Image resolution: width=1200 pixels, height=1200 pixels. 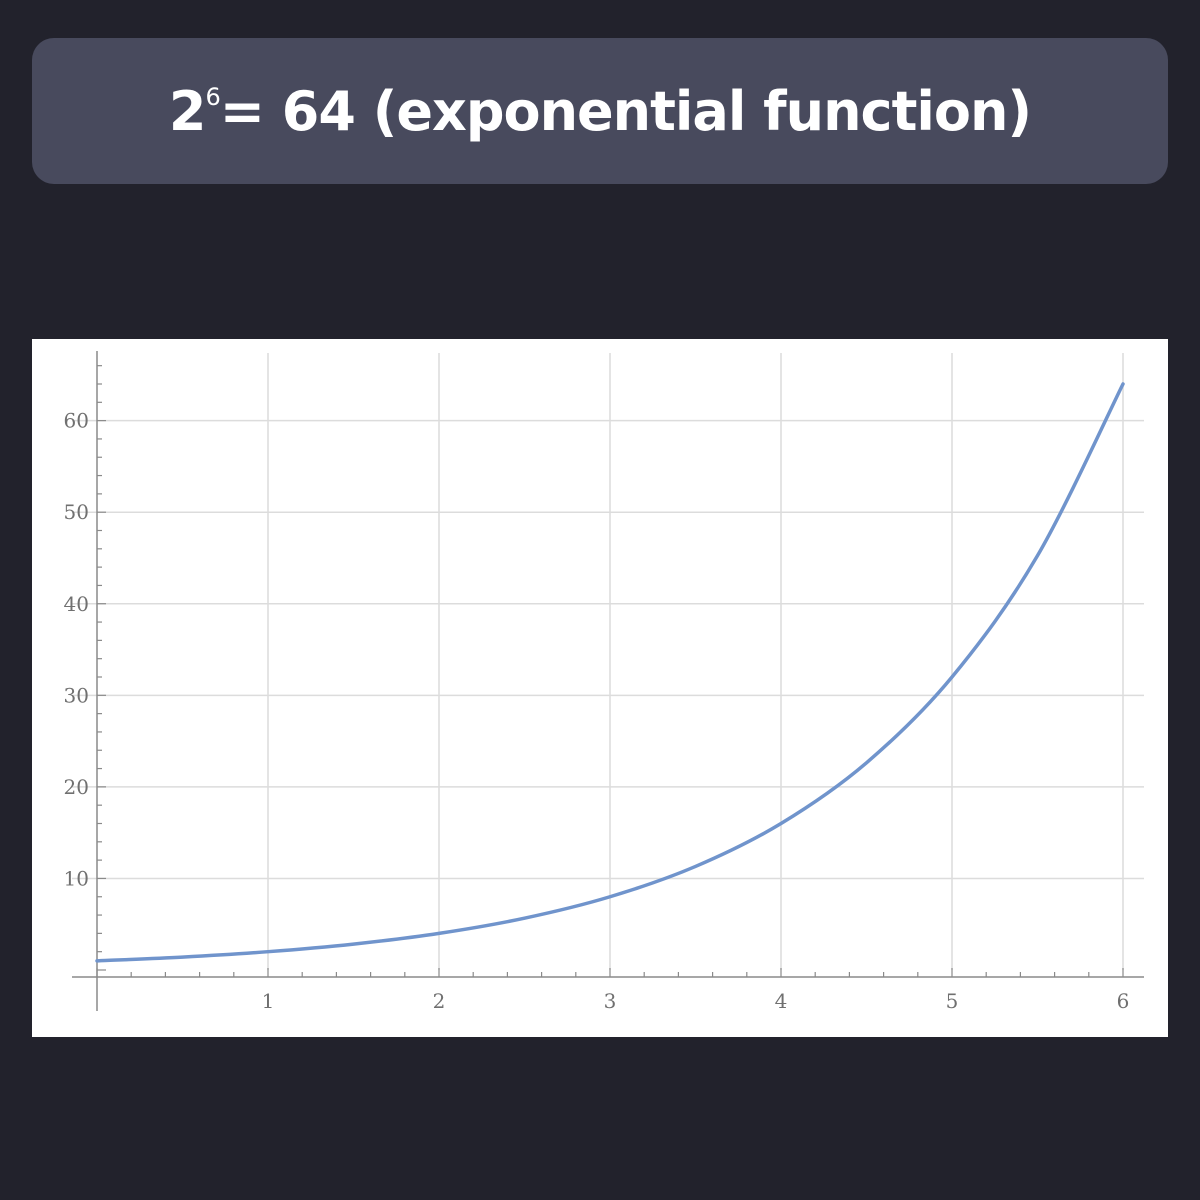 What do you see at coordinates (76, 878) in the screenshot?
I see `y-tick-label: 10` at bounding box center [76, 878].